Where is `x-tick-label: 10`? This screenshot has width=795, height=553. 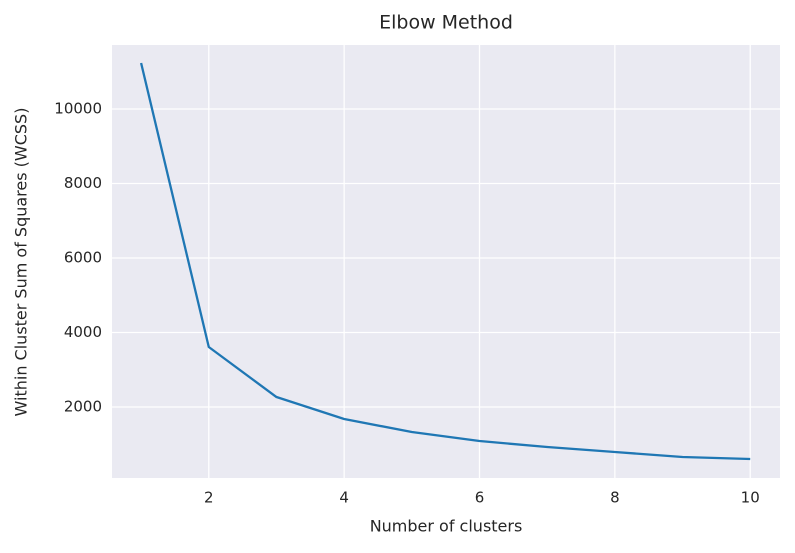 x-tick-label: 10 is located at coordinates (750, 498).